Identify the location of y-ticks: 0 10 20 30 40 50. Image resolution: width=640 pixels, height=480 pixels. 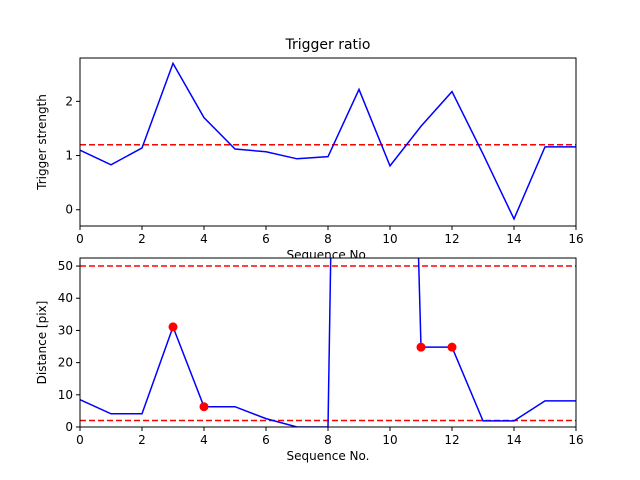
(69, 346).